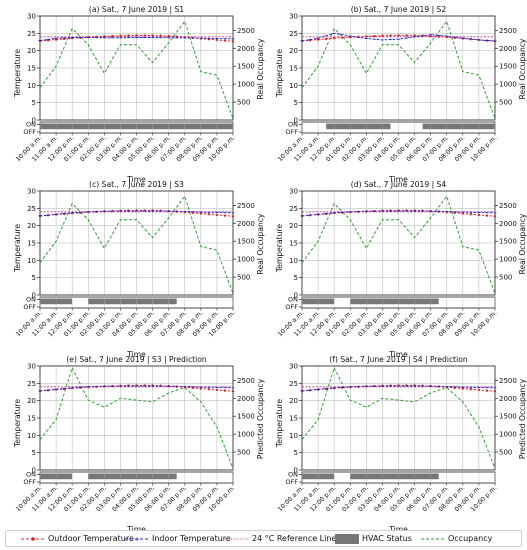 Image resolution: width=527 pixels, height=550 pixels. What do you see at coordinates (33, 539) in the screenshot?
I see `legend-swatch-outdoor` at bounding box center [33, 539].